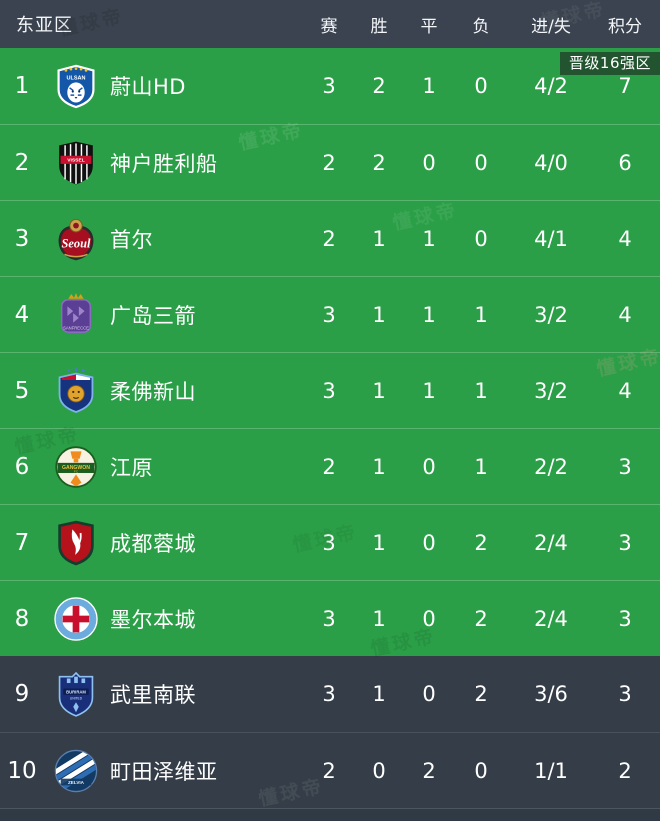 This screenshot has width=660, height=821. I want to click on column-header-won: 胜, so click(379, 26).